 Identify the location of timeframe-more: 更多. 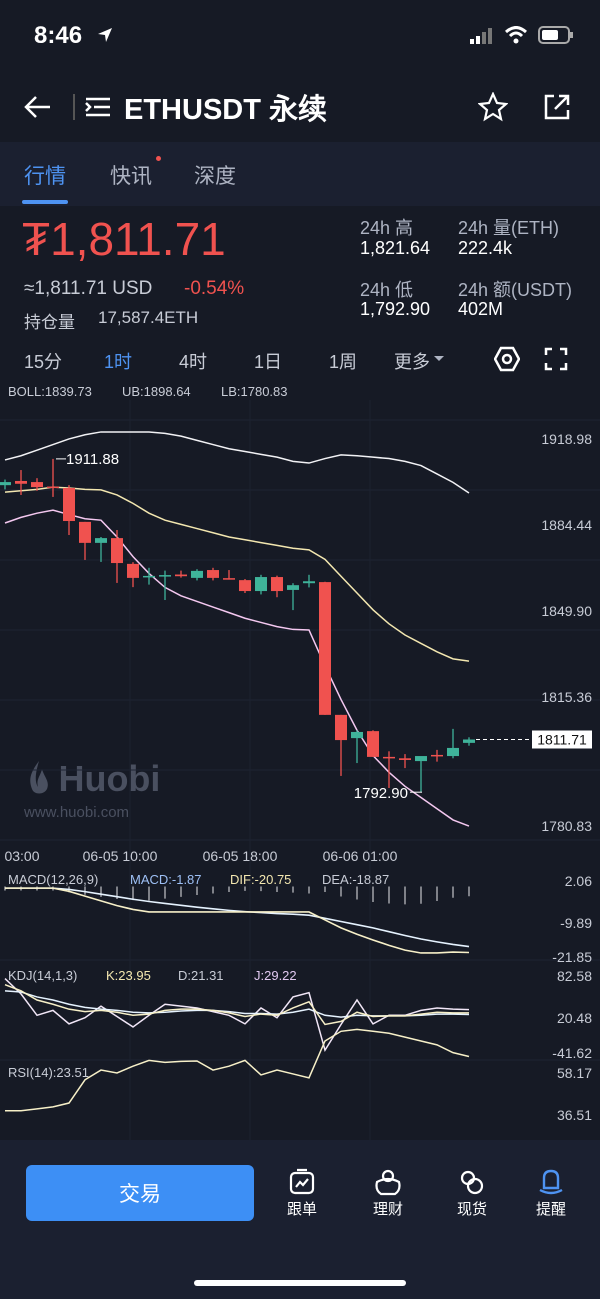
(412, 362).